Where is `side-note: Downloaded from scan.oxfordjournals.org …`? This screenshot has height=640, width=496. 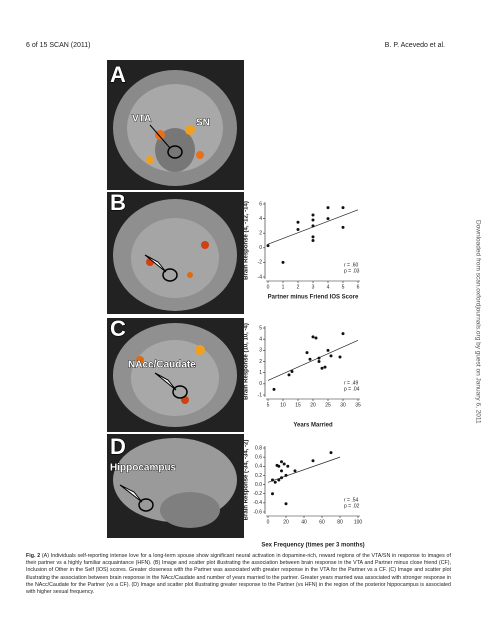 side-note: Downloaded from scan.oxfordjournals.org … is located at coordinates (477, 322).